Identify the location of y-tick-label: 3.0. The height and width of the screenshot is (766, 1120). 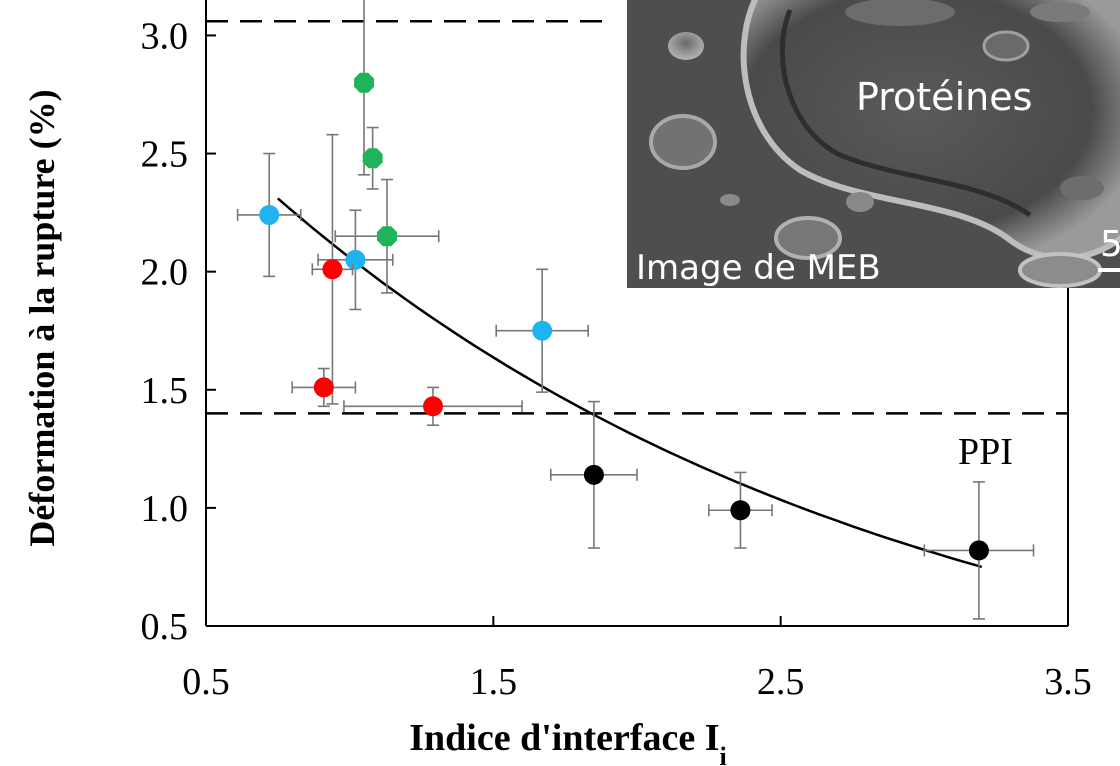
(165, 36).